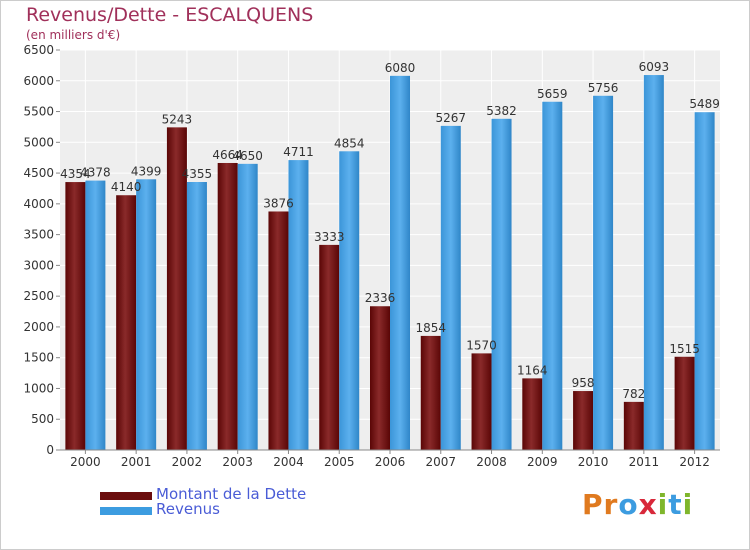 Image resolution: width=750 pixels, height=550 pixels. I want to click on x-tick-label: 2003, so click(237, 462).